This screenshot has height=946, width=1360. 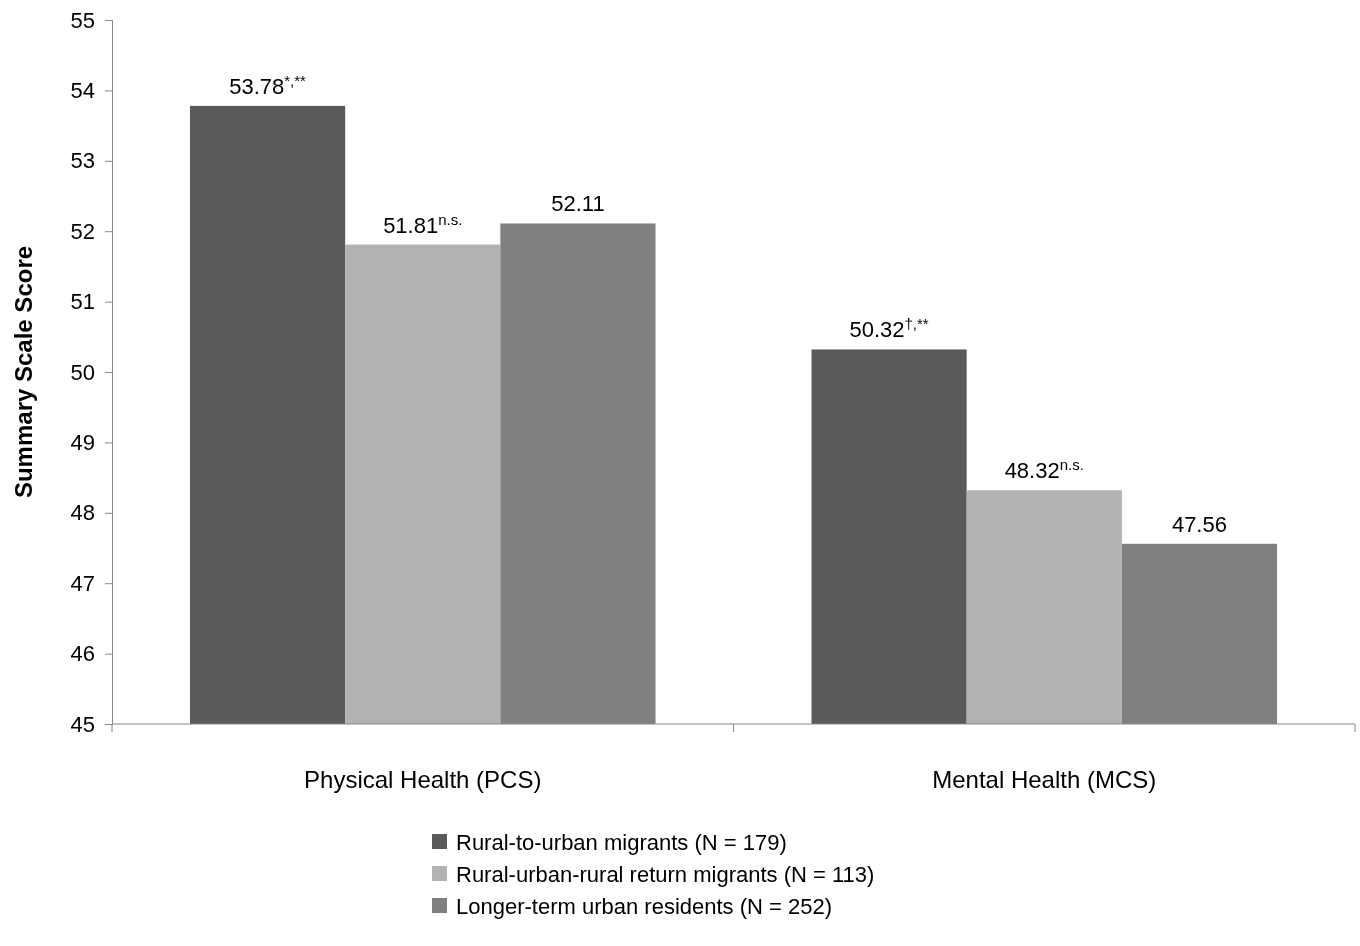 What do you see at coordinates (621, 842) in the screenshot?
I see `legend-label: Rural-to-urban migrants (N = 179)` at bounding box center [621, 842].